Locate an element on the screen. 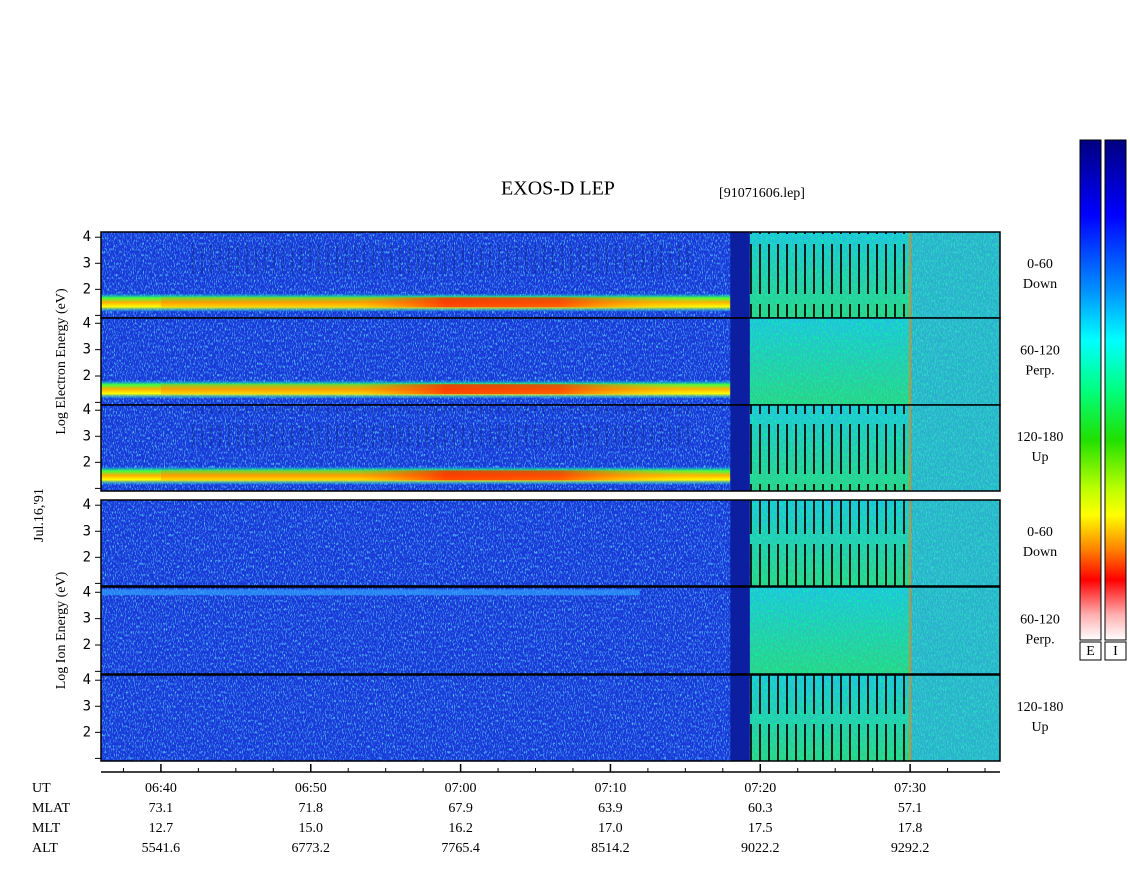 The width and height of the screenshot is (1130, 875). ephemeris-value: 9022.2 is located at coordinates (760, 848).